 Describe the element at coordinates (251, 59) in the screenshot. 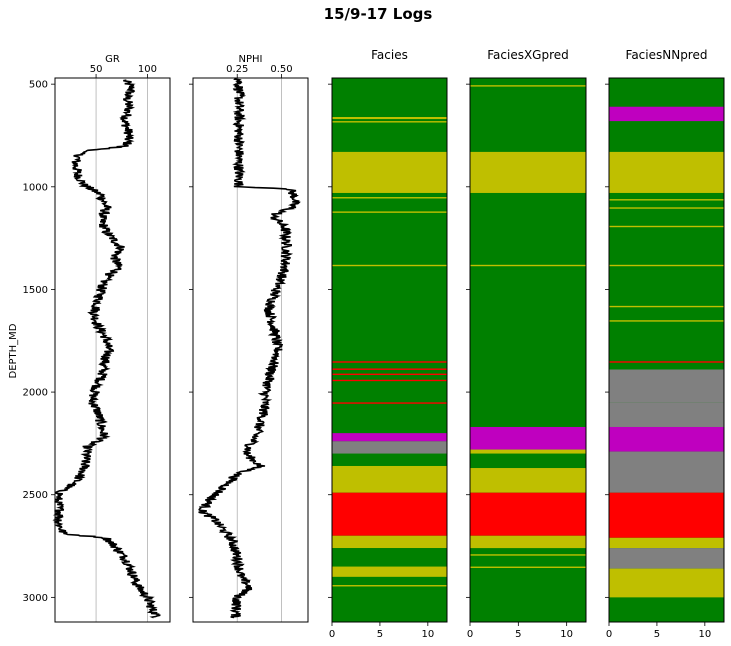

I see `track-title: NPHI` at that location.